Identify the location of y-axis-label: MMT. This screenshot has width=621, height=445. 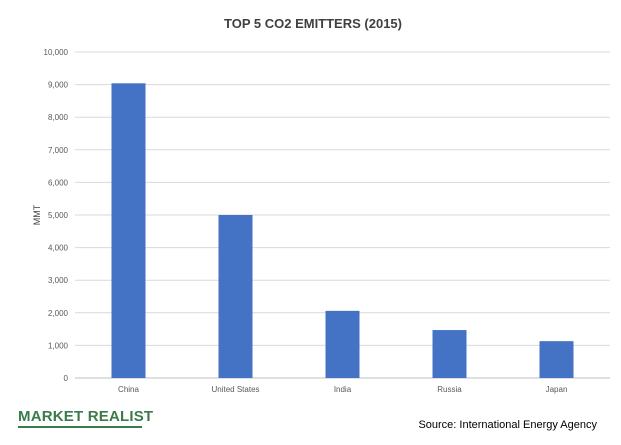
(37, 214).